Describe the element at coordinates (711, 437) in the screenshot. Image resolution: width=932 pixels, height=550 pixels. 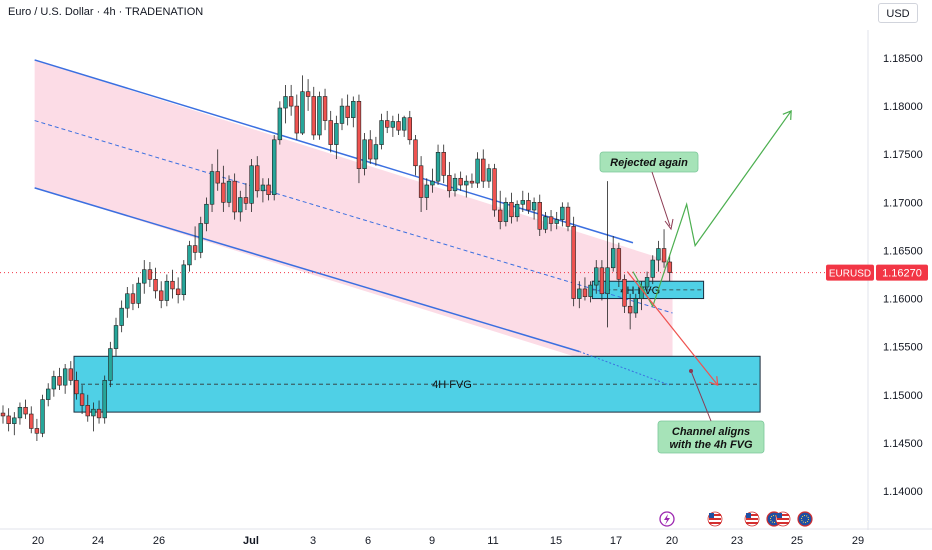
I see `channel-label-box` at that location.